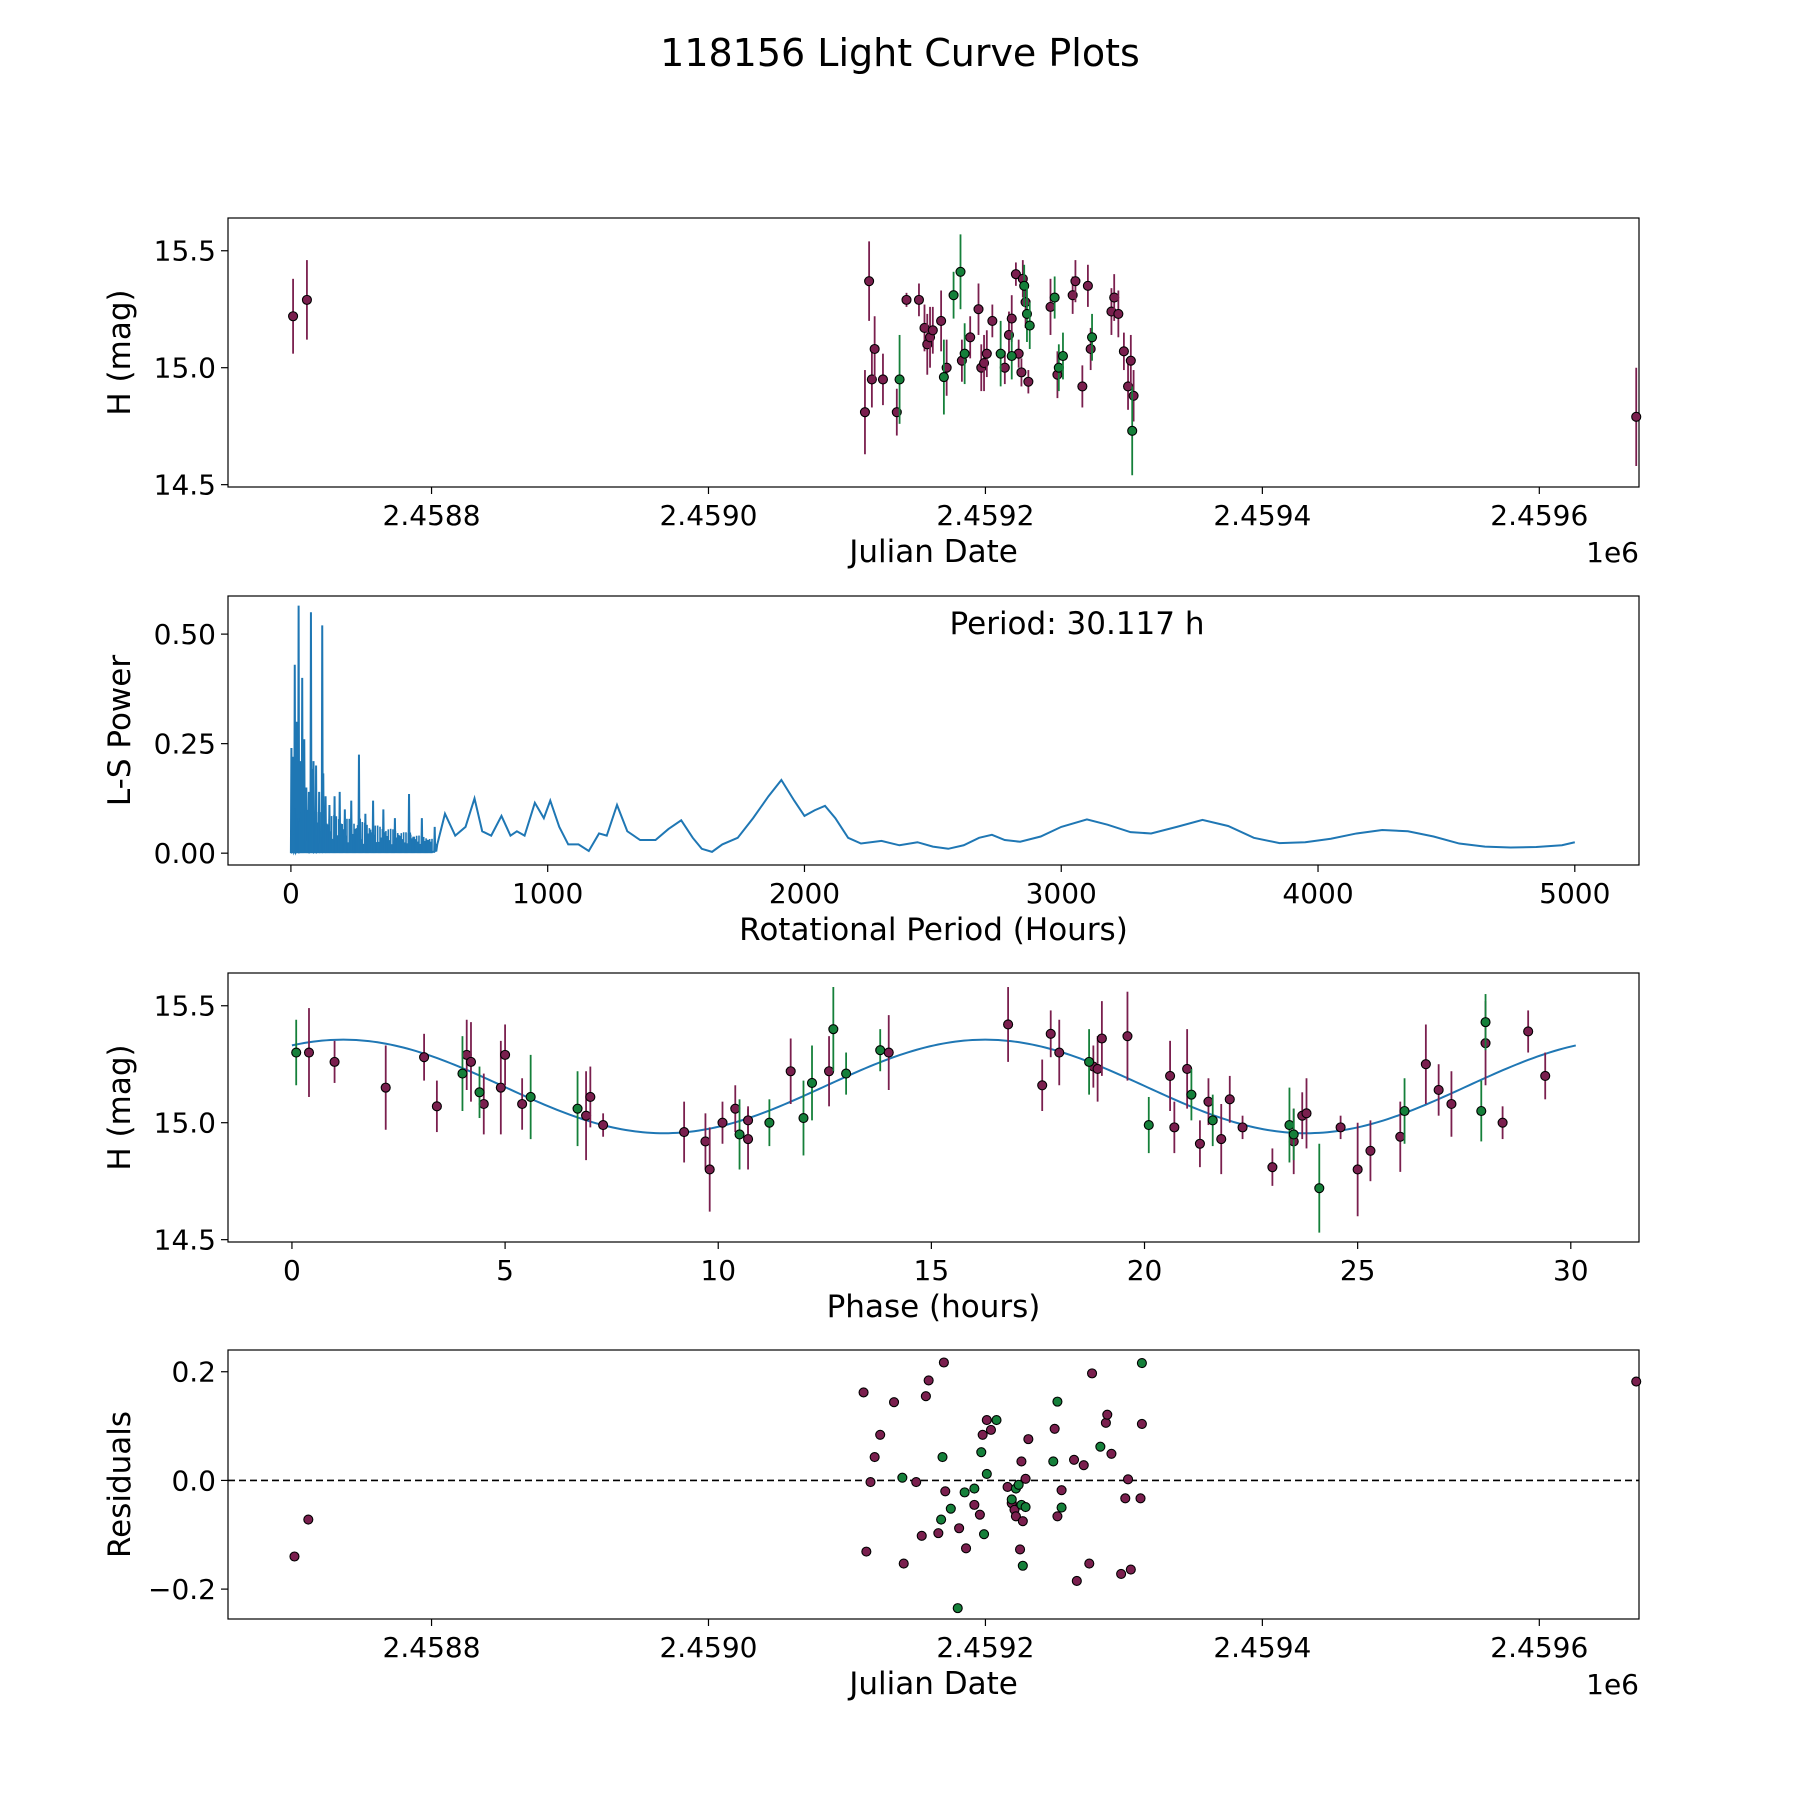  Describe the element at coordinates (120, 1107) in the screenshot. I see `y-axis-label: H (mag)` at that location.